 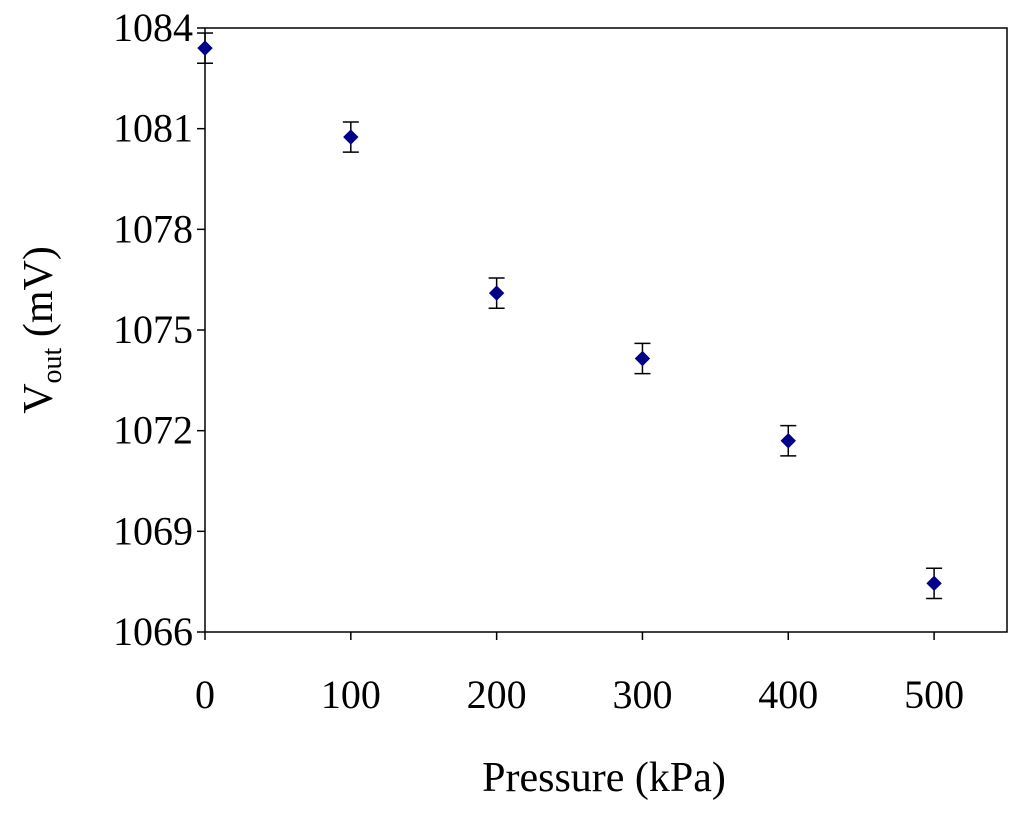 What do you see at coordinates (788, 694) in the screenshot?
I see `x-tick-label: 400` at bounding box center [788, 694].